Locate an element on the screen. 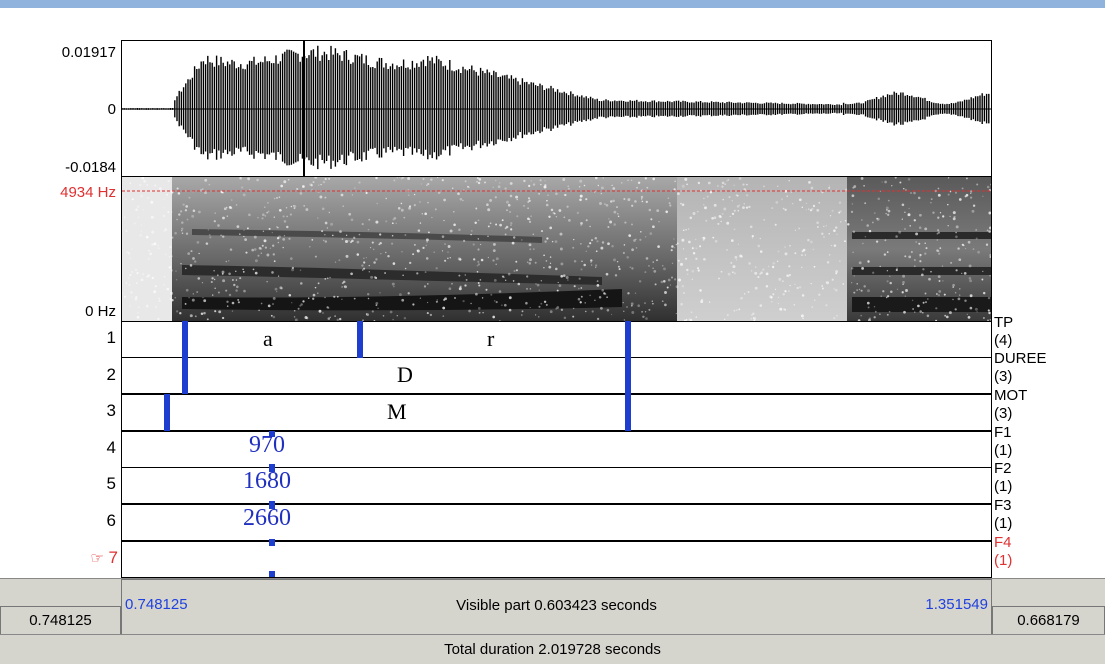  window-title-bar is located at coordinates (552, 4).